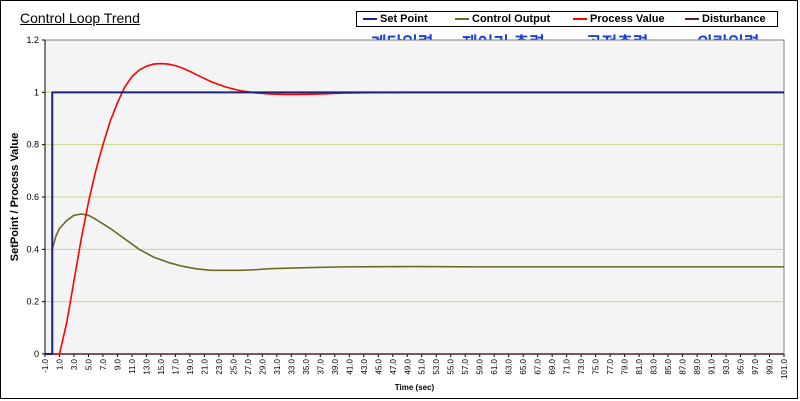 The width and height of the screenshot is (800, 401). I want to click on legend-swatch-disturbance, so click(692, 19).